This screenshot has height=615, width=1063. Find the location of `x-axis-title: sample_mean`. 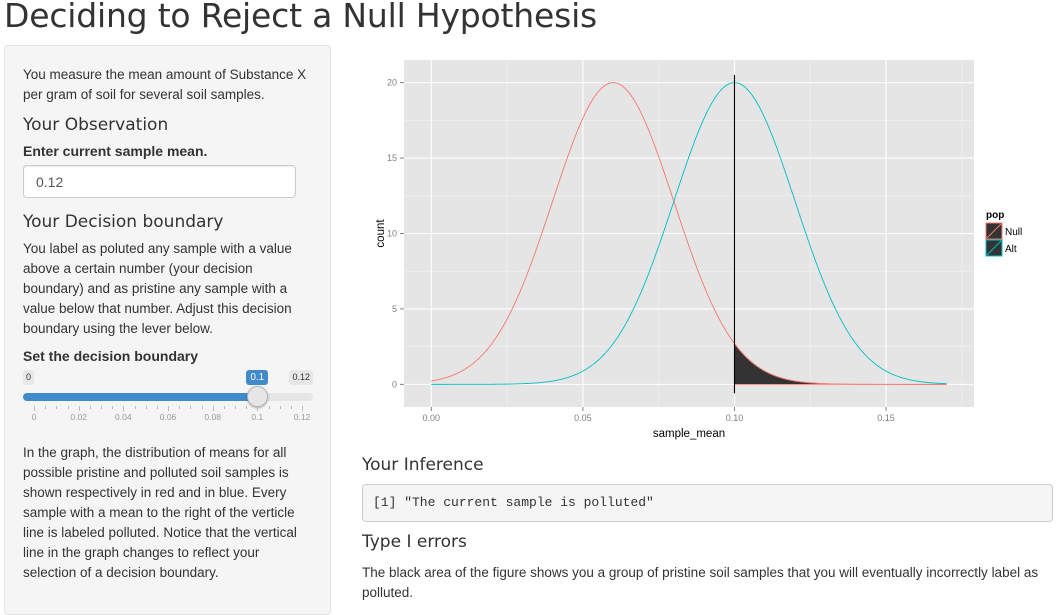

x-axis-title: sample_mean is located at coordinates (689, 434).